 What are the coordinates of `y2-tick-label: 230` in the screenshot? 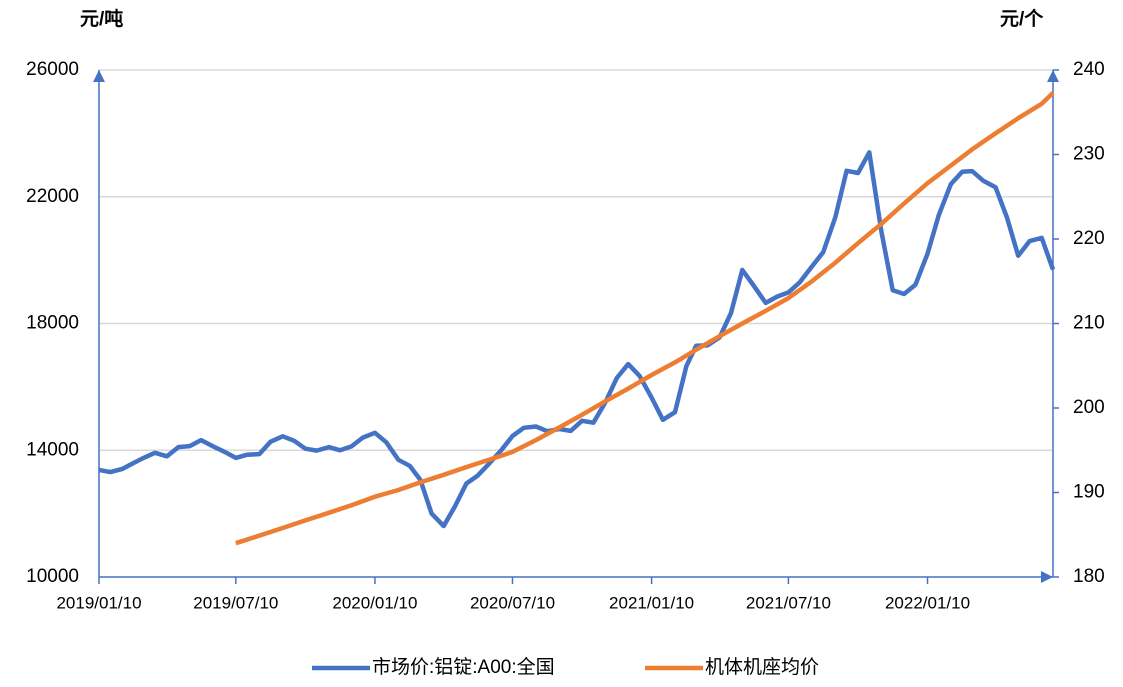 It's located at (1089, 154).